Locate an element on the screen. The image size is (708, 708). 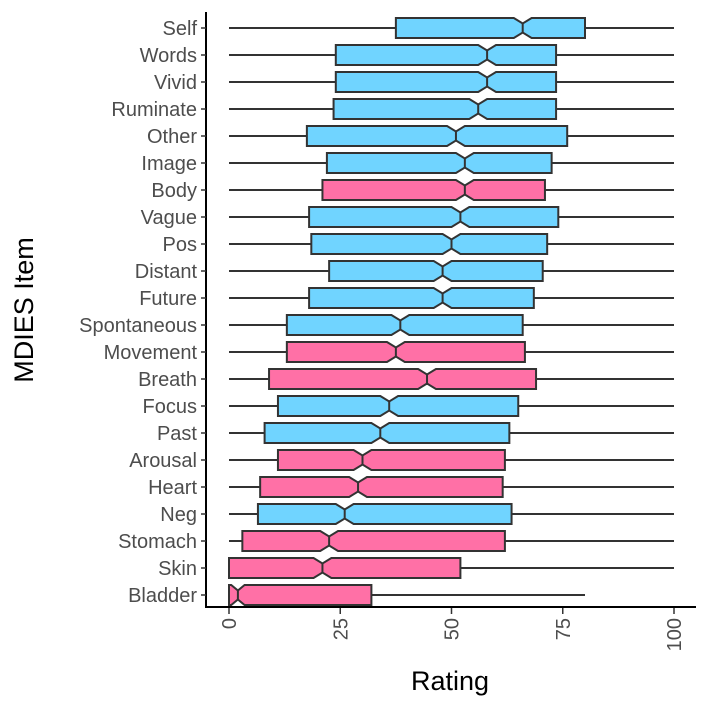
box-body-ruminate is located at coordinates (445, 109).